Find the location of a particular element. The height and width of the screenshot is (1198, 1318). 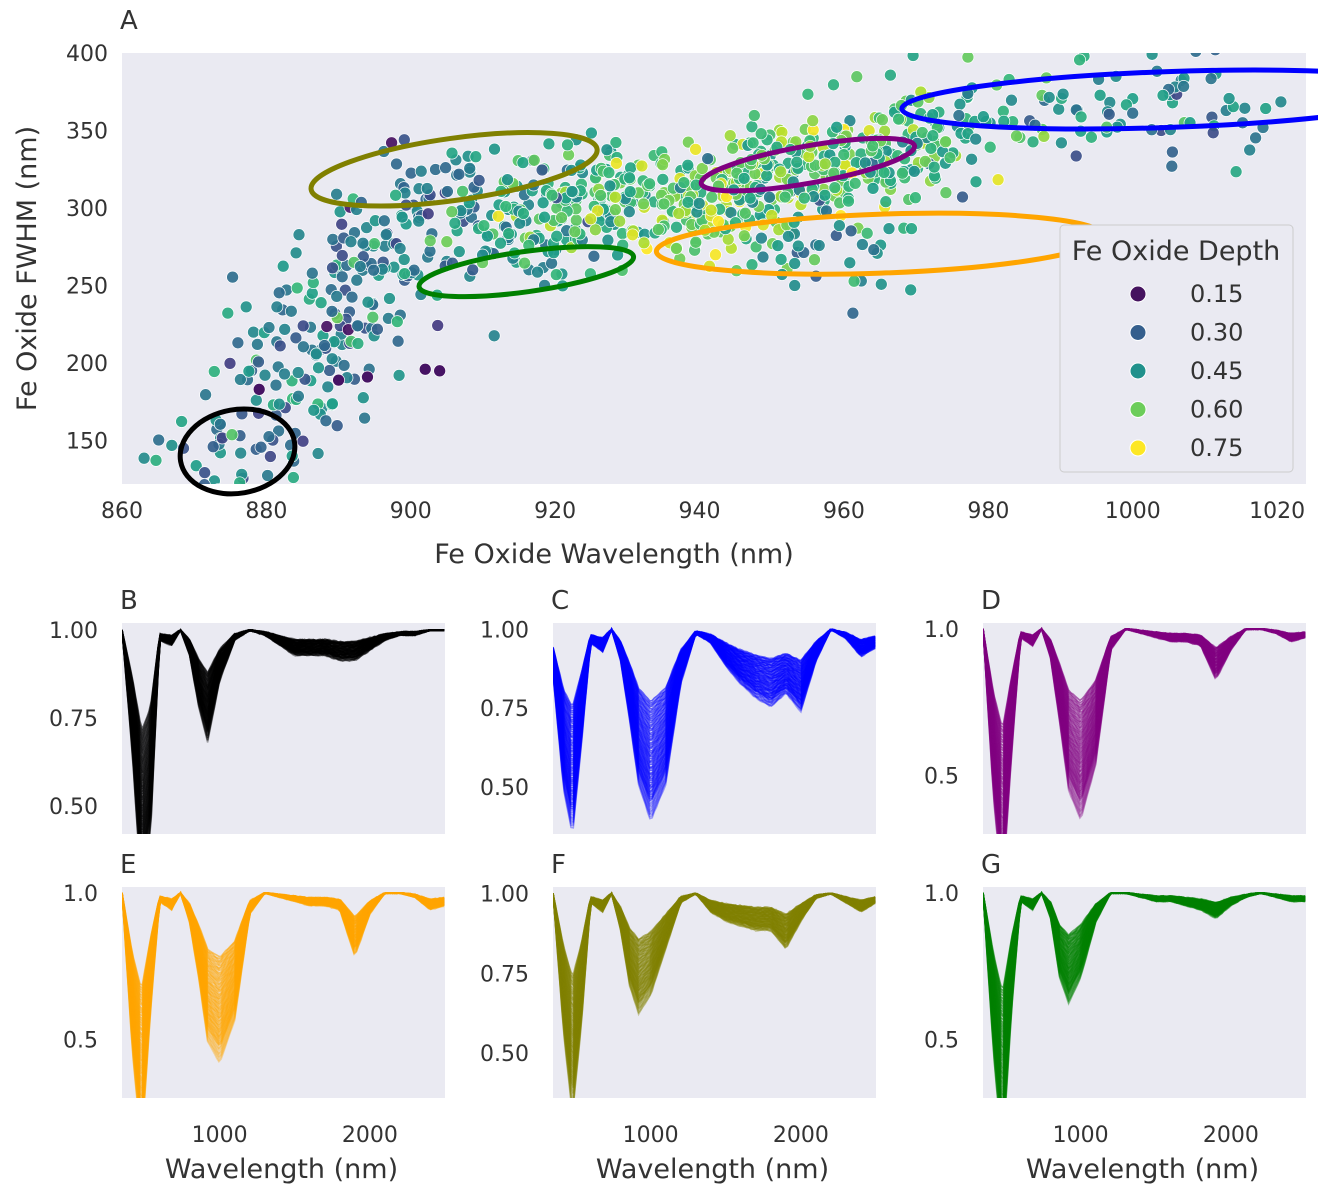

ellipse-green is located at coordinates (526, 272).